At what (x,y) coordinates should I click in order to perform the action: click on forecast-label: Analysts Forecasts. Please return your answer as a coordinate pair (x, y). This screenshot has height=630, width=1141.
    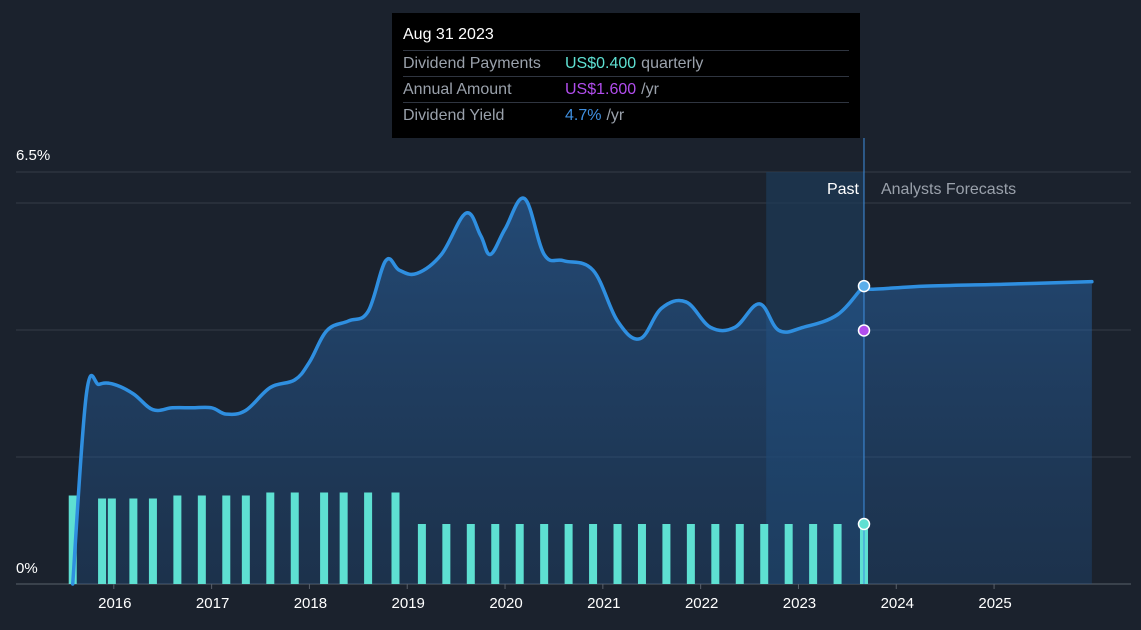
    Looking at the image, I should click on (948, 189).